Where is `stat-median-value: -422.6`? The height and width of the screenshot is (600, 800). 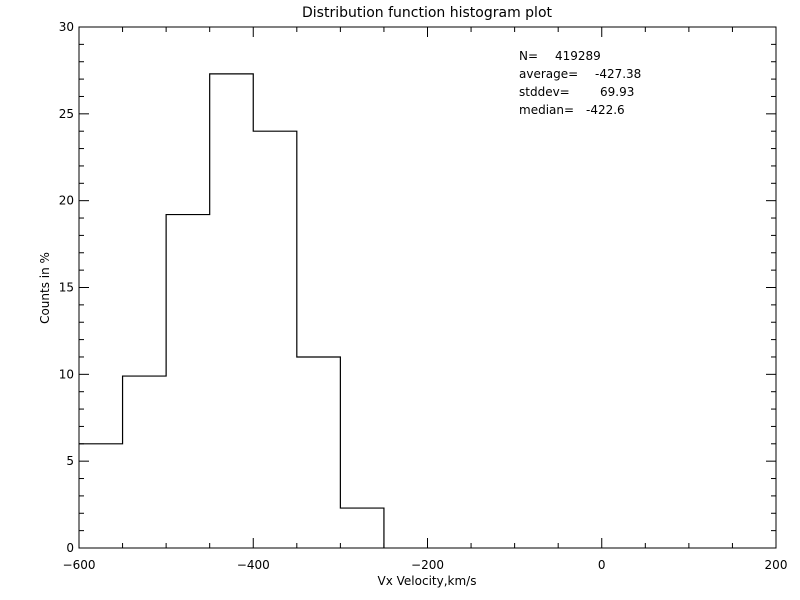
stat-median-value: -422.6 is located at coordinates (605, 110).